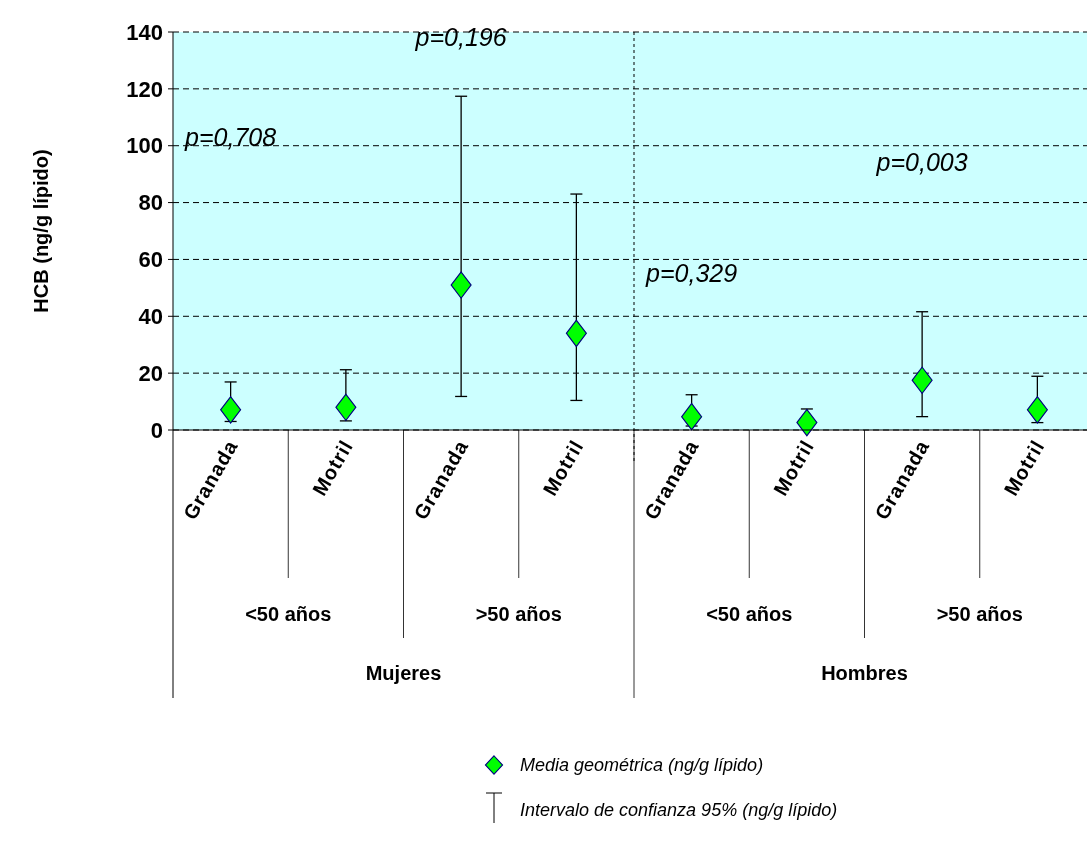 The width and height of the screenshot is (1087, 851). I want to click on legend-label: Media geométrica (ng/g lípido), so click(642, 765).